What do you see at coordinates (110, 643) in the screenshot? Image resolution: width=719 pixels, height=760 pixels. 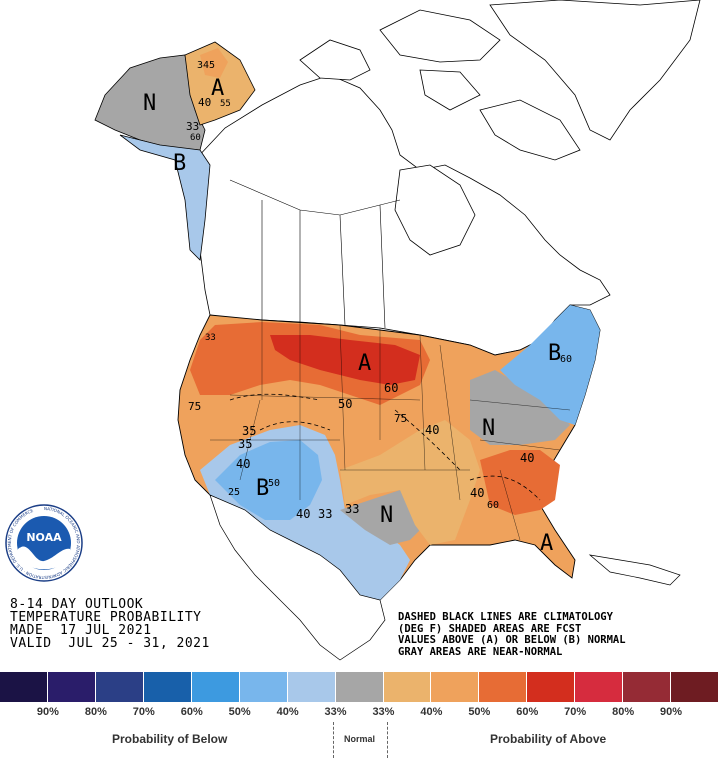 I see `title-line-4: VALID JUL 25 - 31, 2021` at bounding box center [110, 643].